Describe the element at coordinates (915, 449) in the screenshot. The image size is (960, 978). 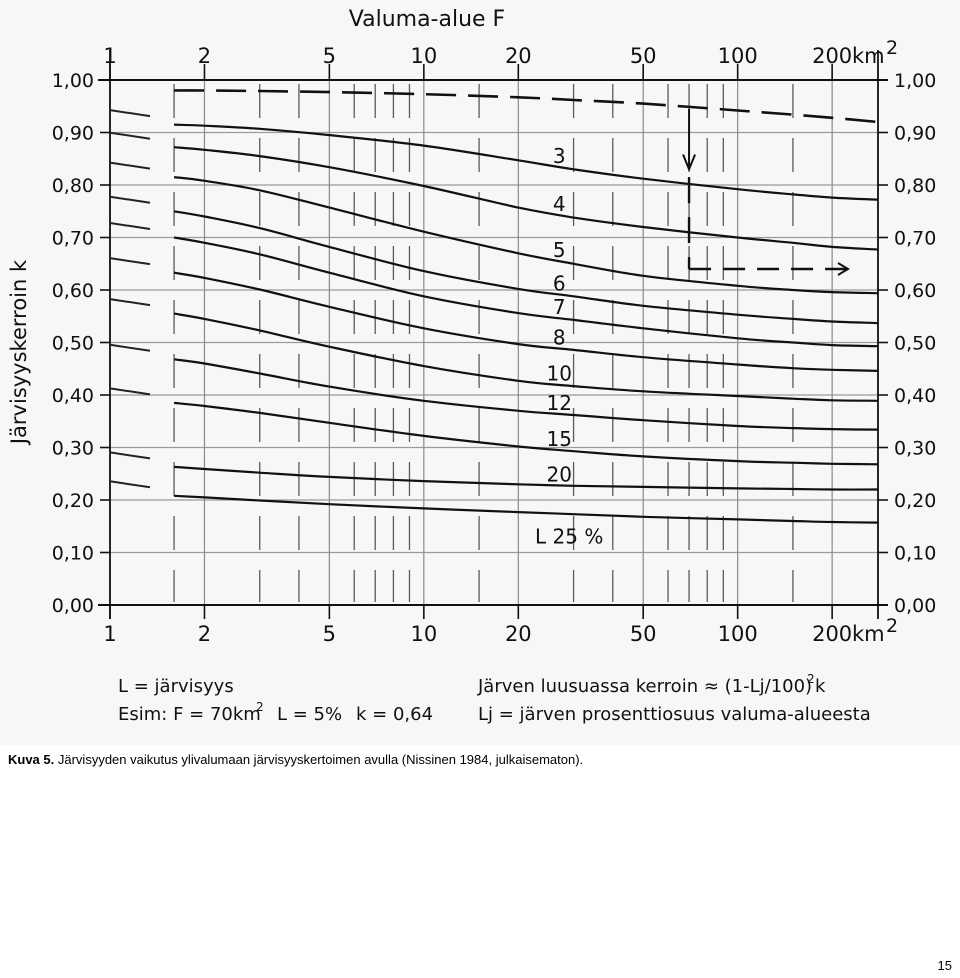
I see `y-tick-label-right: 0,30` at that location.